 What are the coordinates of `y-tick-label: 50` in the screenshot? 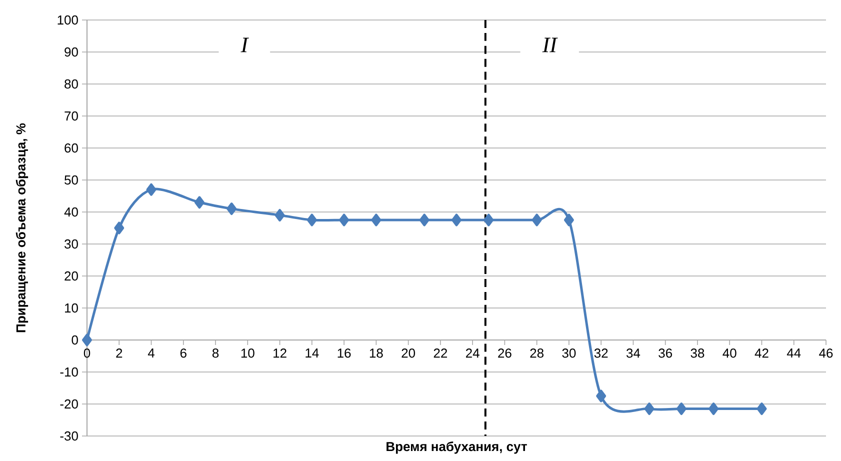 It's located at (71, 180).